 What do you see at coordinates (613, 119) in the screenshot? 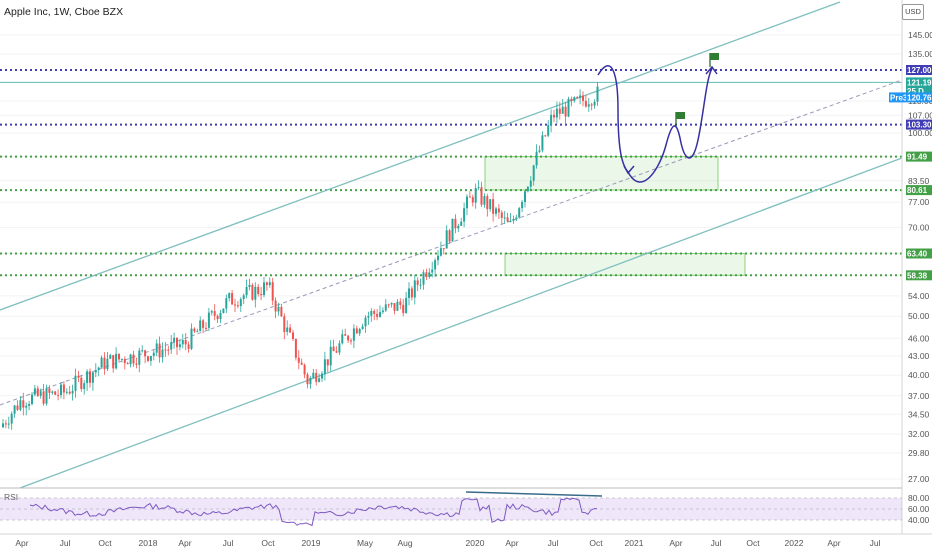
I see `forecast-arrow-down` at bounding box center [613, 119].